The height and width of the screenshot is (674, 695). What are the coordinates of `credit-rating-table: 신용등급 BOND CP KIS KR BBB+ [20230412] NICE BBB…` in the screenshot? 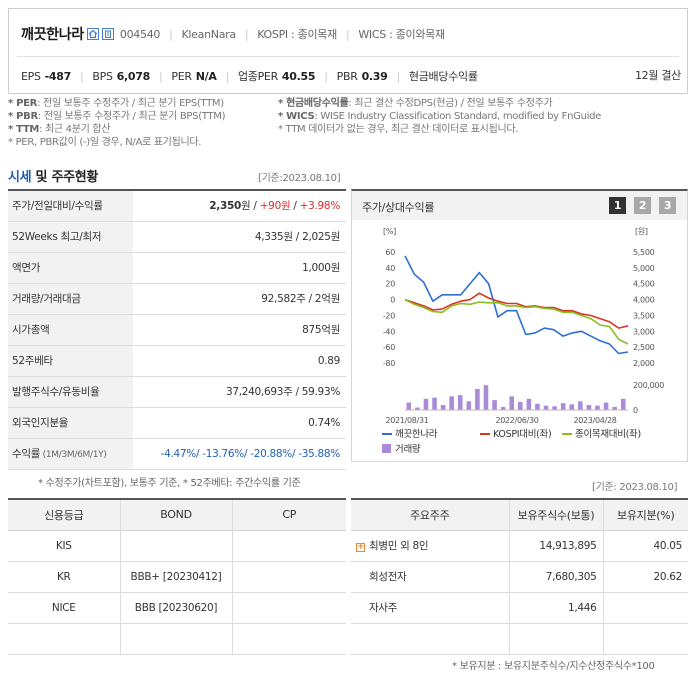 It's located at (177, 576).